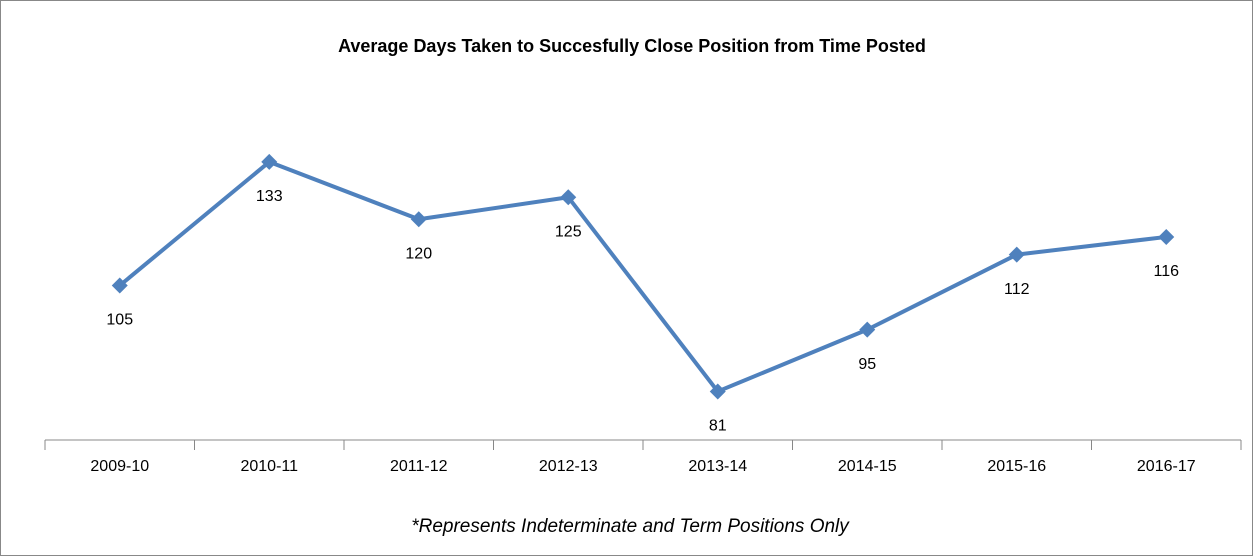 The height and width of the screenshot is (556, 1253). Describe the element at coordinates (1166, 271) in the screenshot. I see `data-label: 116` at that location.